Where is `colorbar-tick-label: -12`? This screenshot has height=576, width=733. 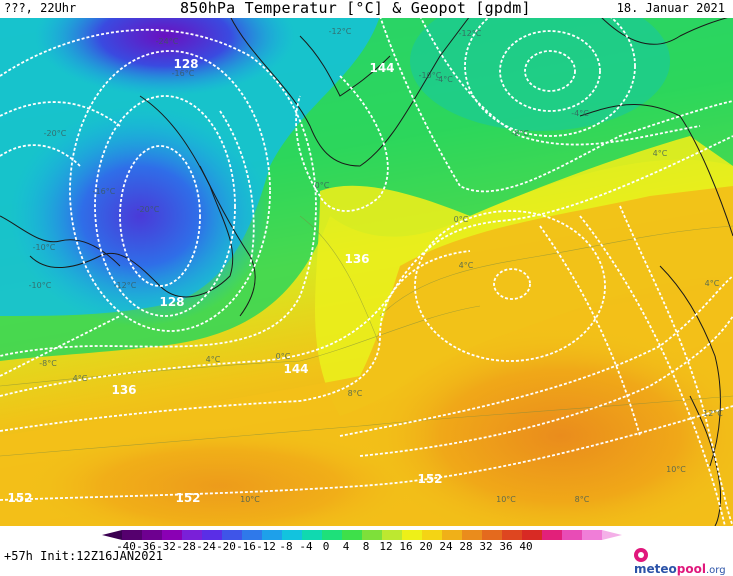 colorbar-tick-label: -12 is located at coordinates (266, 546).